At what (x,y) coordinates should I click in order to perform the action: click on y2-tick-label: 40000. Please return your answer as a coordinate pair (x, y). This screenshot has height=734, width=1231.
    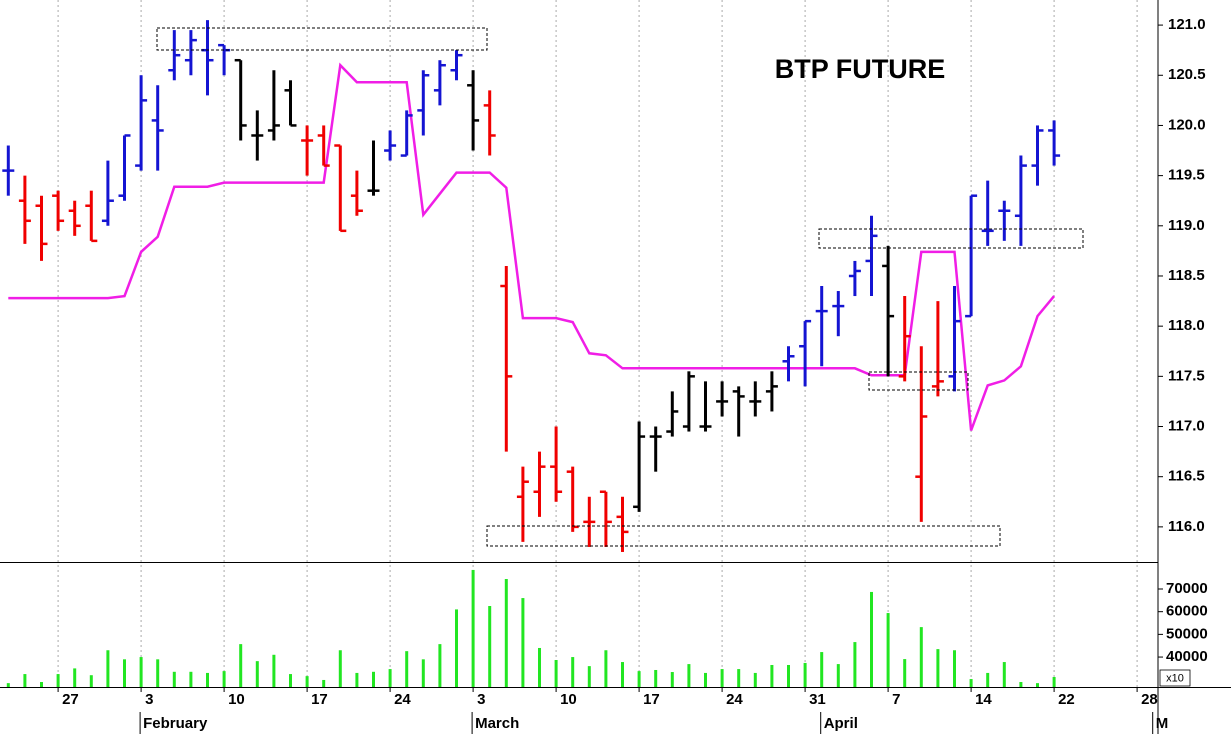
    Looking at the image, I should click on (1187, 656).